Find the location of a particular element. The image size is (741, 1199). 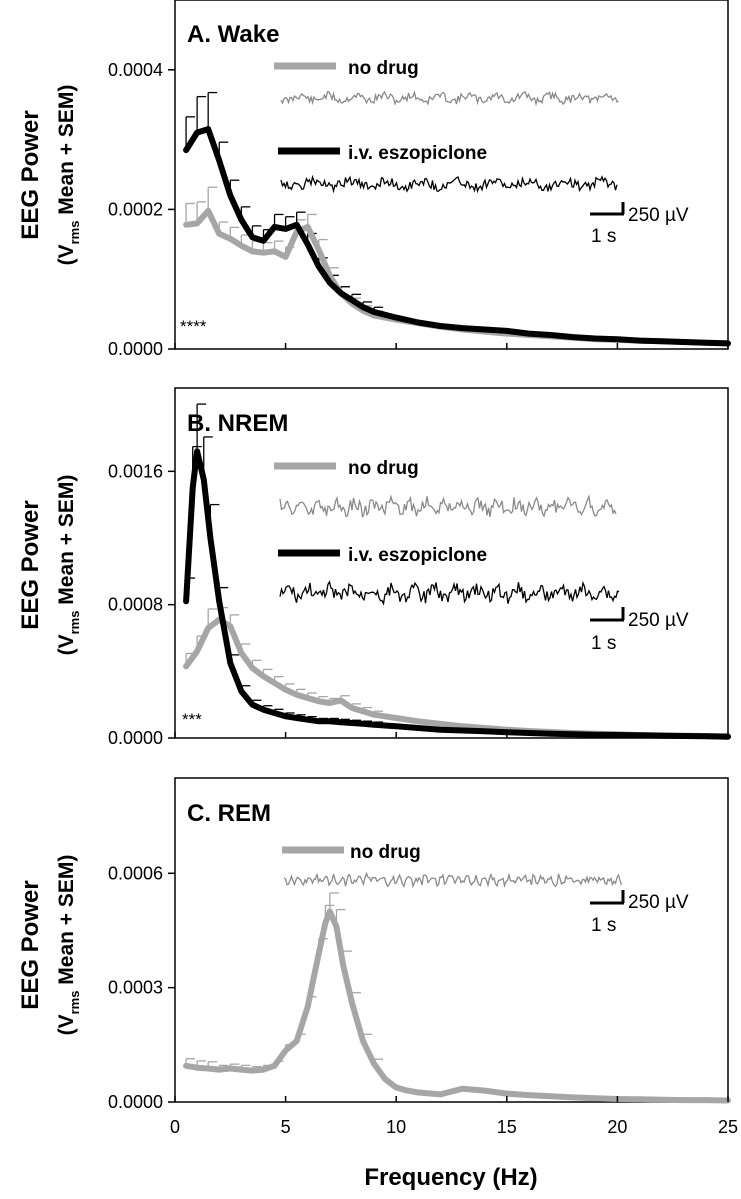

panel-b-legend-eszopiclone: i.v. eszopiclone is located at coordinates (417, 555).